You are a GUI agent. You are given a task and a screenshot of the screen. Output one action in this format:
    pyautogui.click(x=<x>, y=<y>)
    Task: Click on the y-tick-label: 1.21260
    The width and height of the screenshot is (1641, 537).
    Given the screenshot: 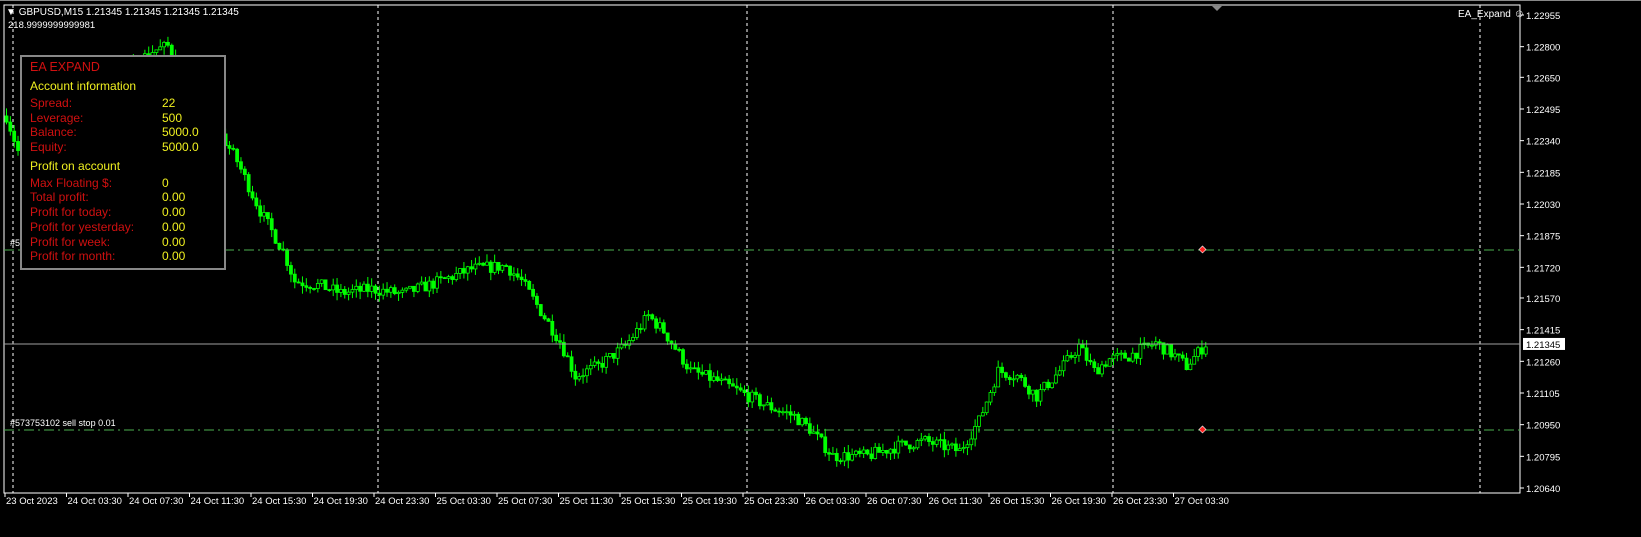 What is the action you would take?
    pyautogui.click(x=1543, y=362)
    